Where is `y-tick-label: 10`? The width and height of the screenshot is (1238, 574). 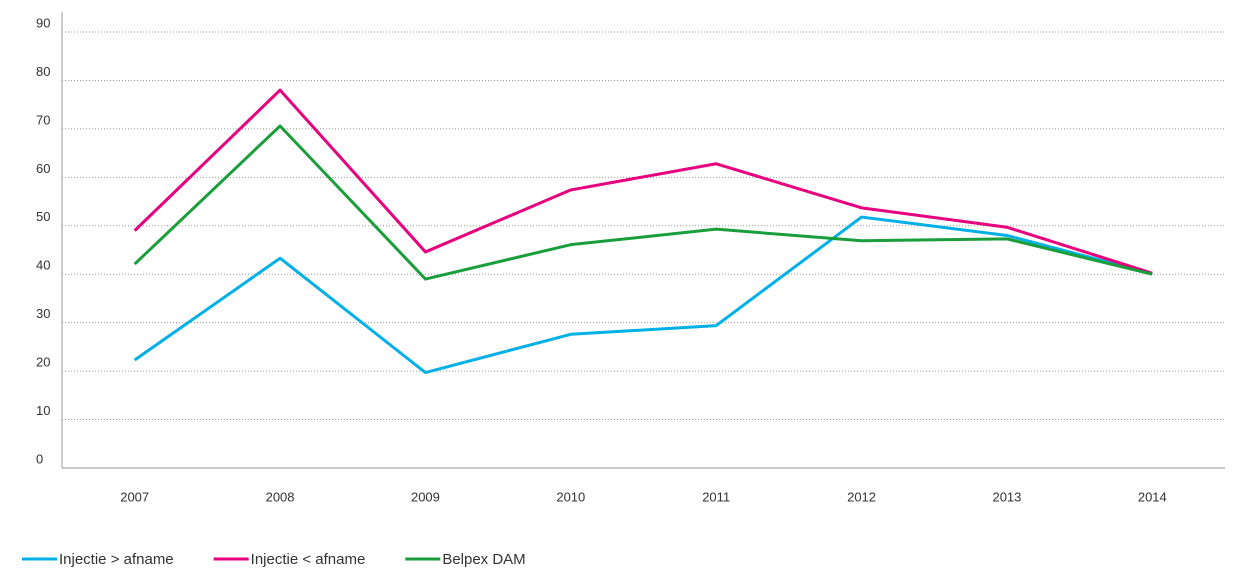
y-tick-label: 10 is located at coordinates (43, 410).